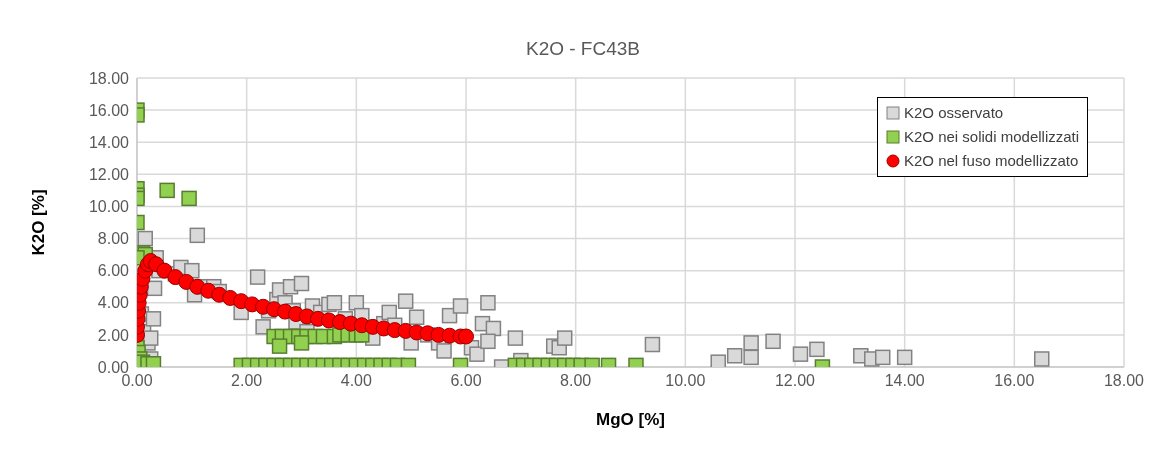 The height and width of the screenshot is (456, 1169). What do you see at coordinates (109, 175) in the screenshot?
I see `y-tick-label: 12.00` at bounding box center [109, 175].